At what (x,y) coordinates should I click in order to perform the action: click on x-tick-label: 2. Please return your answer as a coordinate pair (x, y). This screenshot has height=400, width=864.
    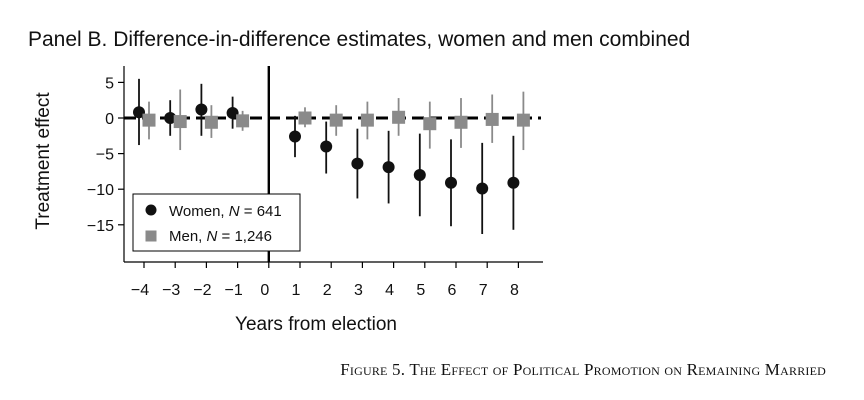
    Looking at the image, I should click on (327, 290).